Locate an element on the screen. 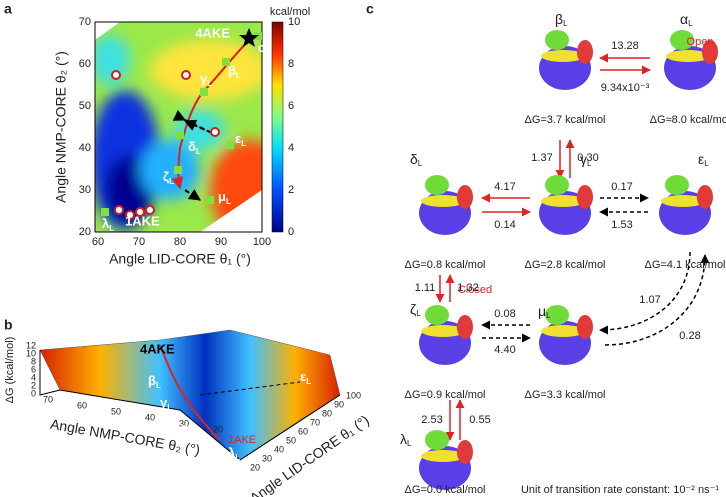 This screenshot has width=726, height=497. dashed-arrow is located at coordinates (199, 127).